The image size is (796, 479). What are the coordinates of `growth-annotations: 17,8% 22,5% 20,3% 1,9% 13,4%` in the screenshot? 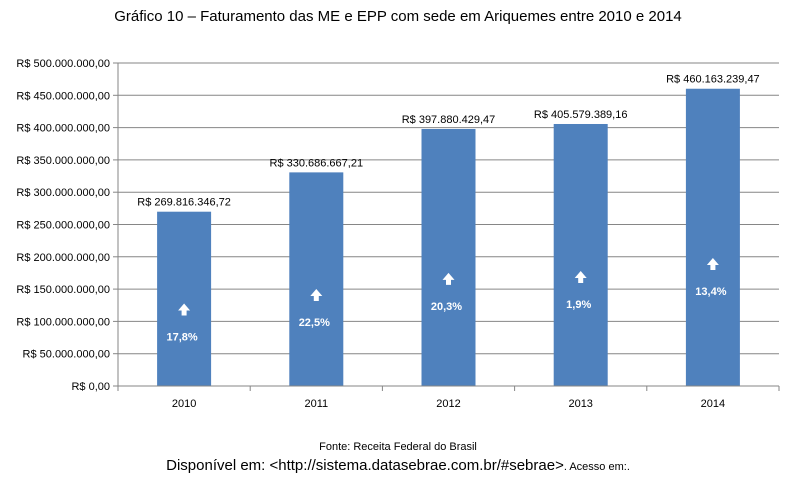 It's located at (446, 301).